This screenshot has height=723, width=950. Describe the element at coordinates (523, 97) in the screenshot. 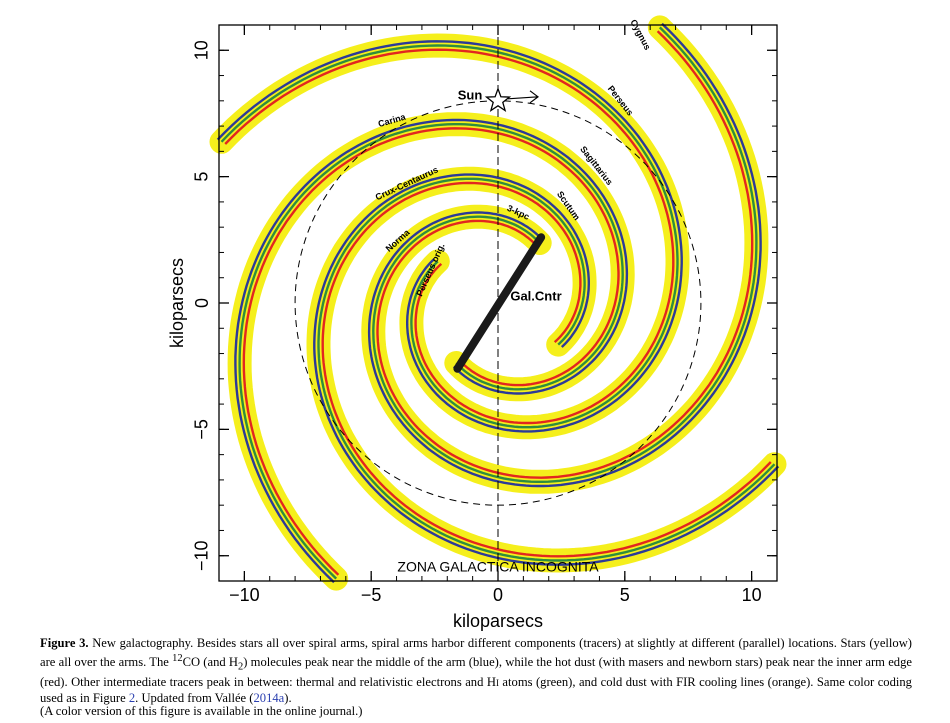

I see `sun-arrow` at that location.